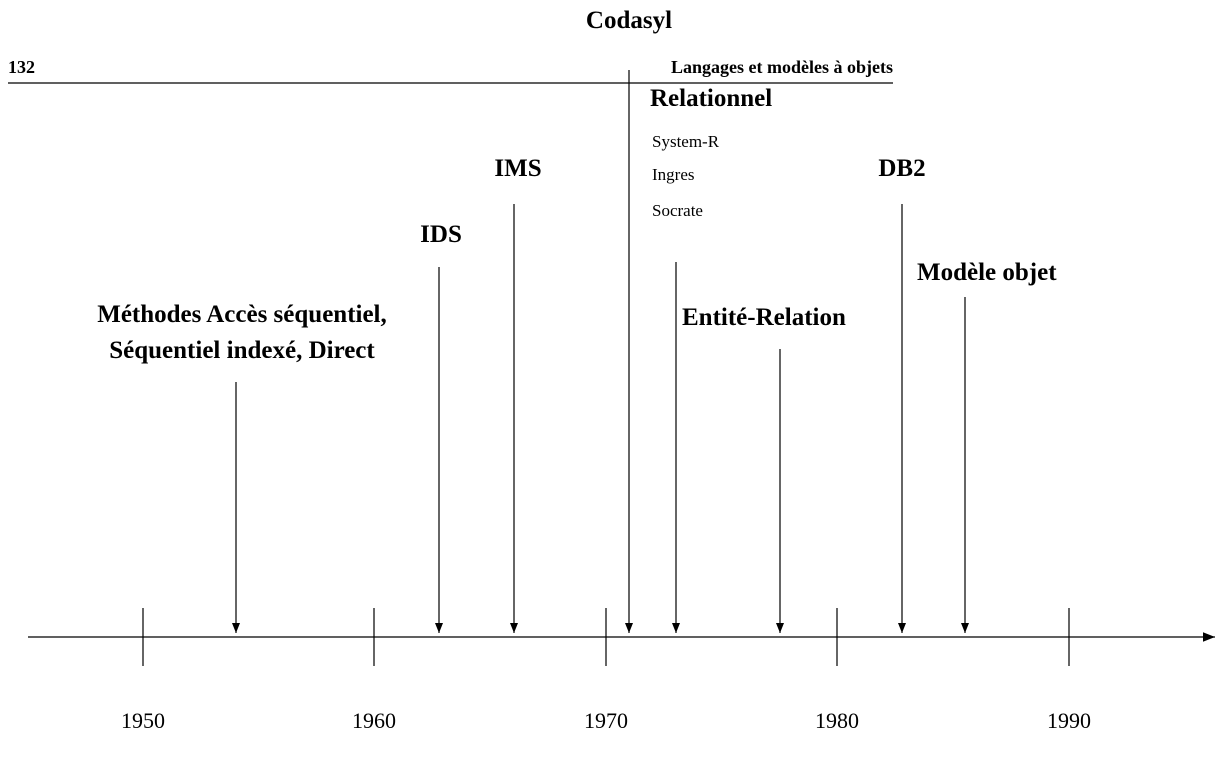 The image size is (1223, 759). I want to click on event-label: Entité-Relation, so click(764, 317).